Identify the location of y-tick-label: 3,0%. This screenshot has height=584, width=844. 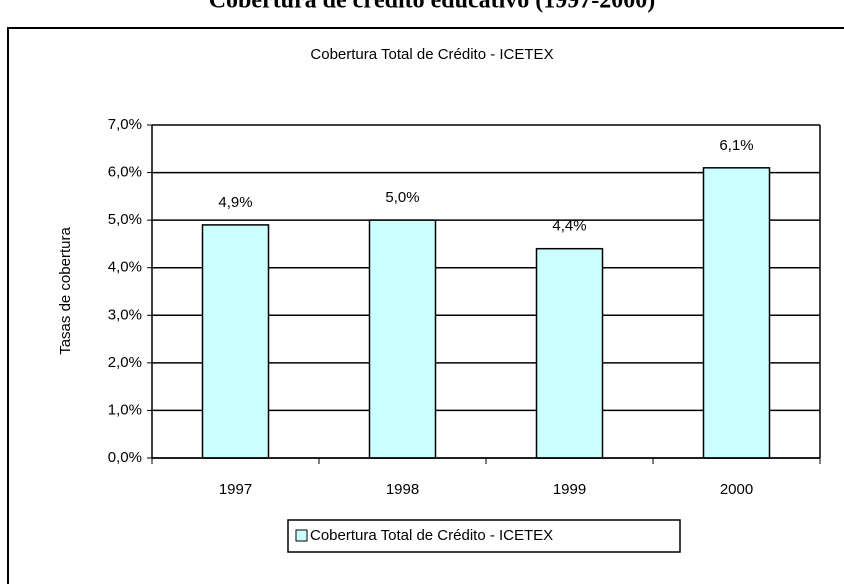
(125, 314).